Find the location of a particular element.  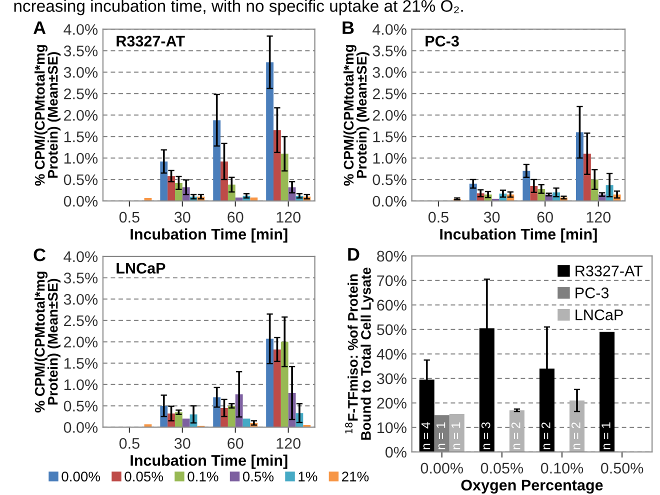

y-tick-label: 30% is located at coordinates (391, 378).